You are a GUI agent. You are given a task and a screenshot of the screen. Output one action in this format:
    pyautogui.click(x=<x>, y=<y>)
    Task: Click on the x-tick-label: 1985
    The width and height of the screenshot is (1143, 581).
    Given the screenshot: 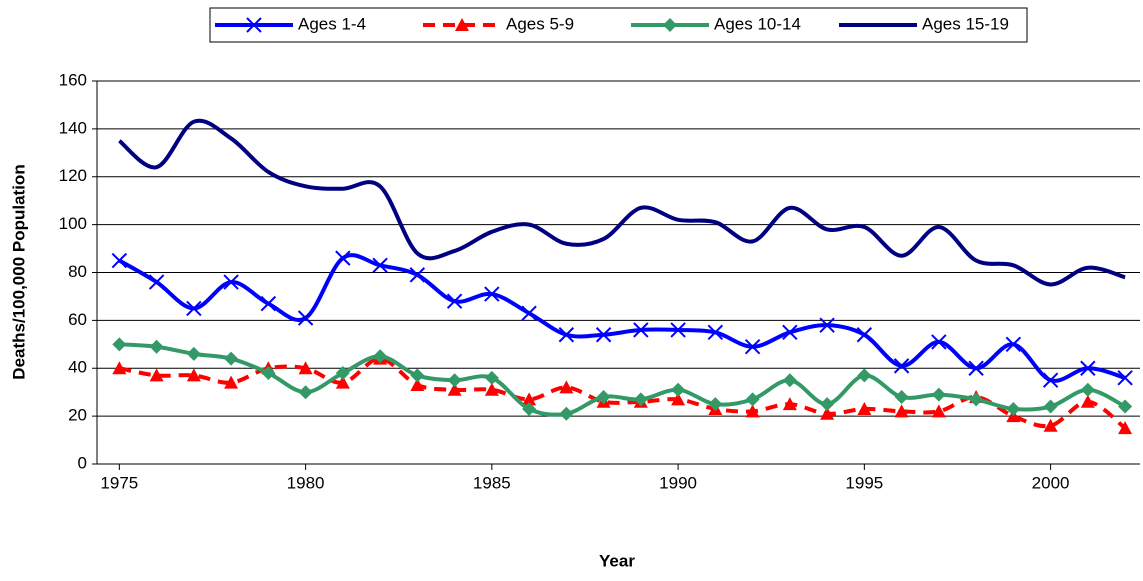 What is the action you would take?
    pyautogui.click(x=492, y=482)
    